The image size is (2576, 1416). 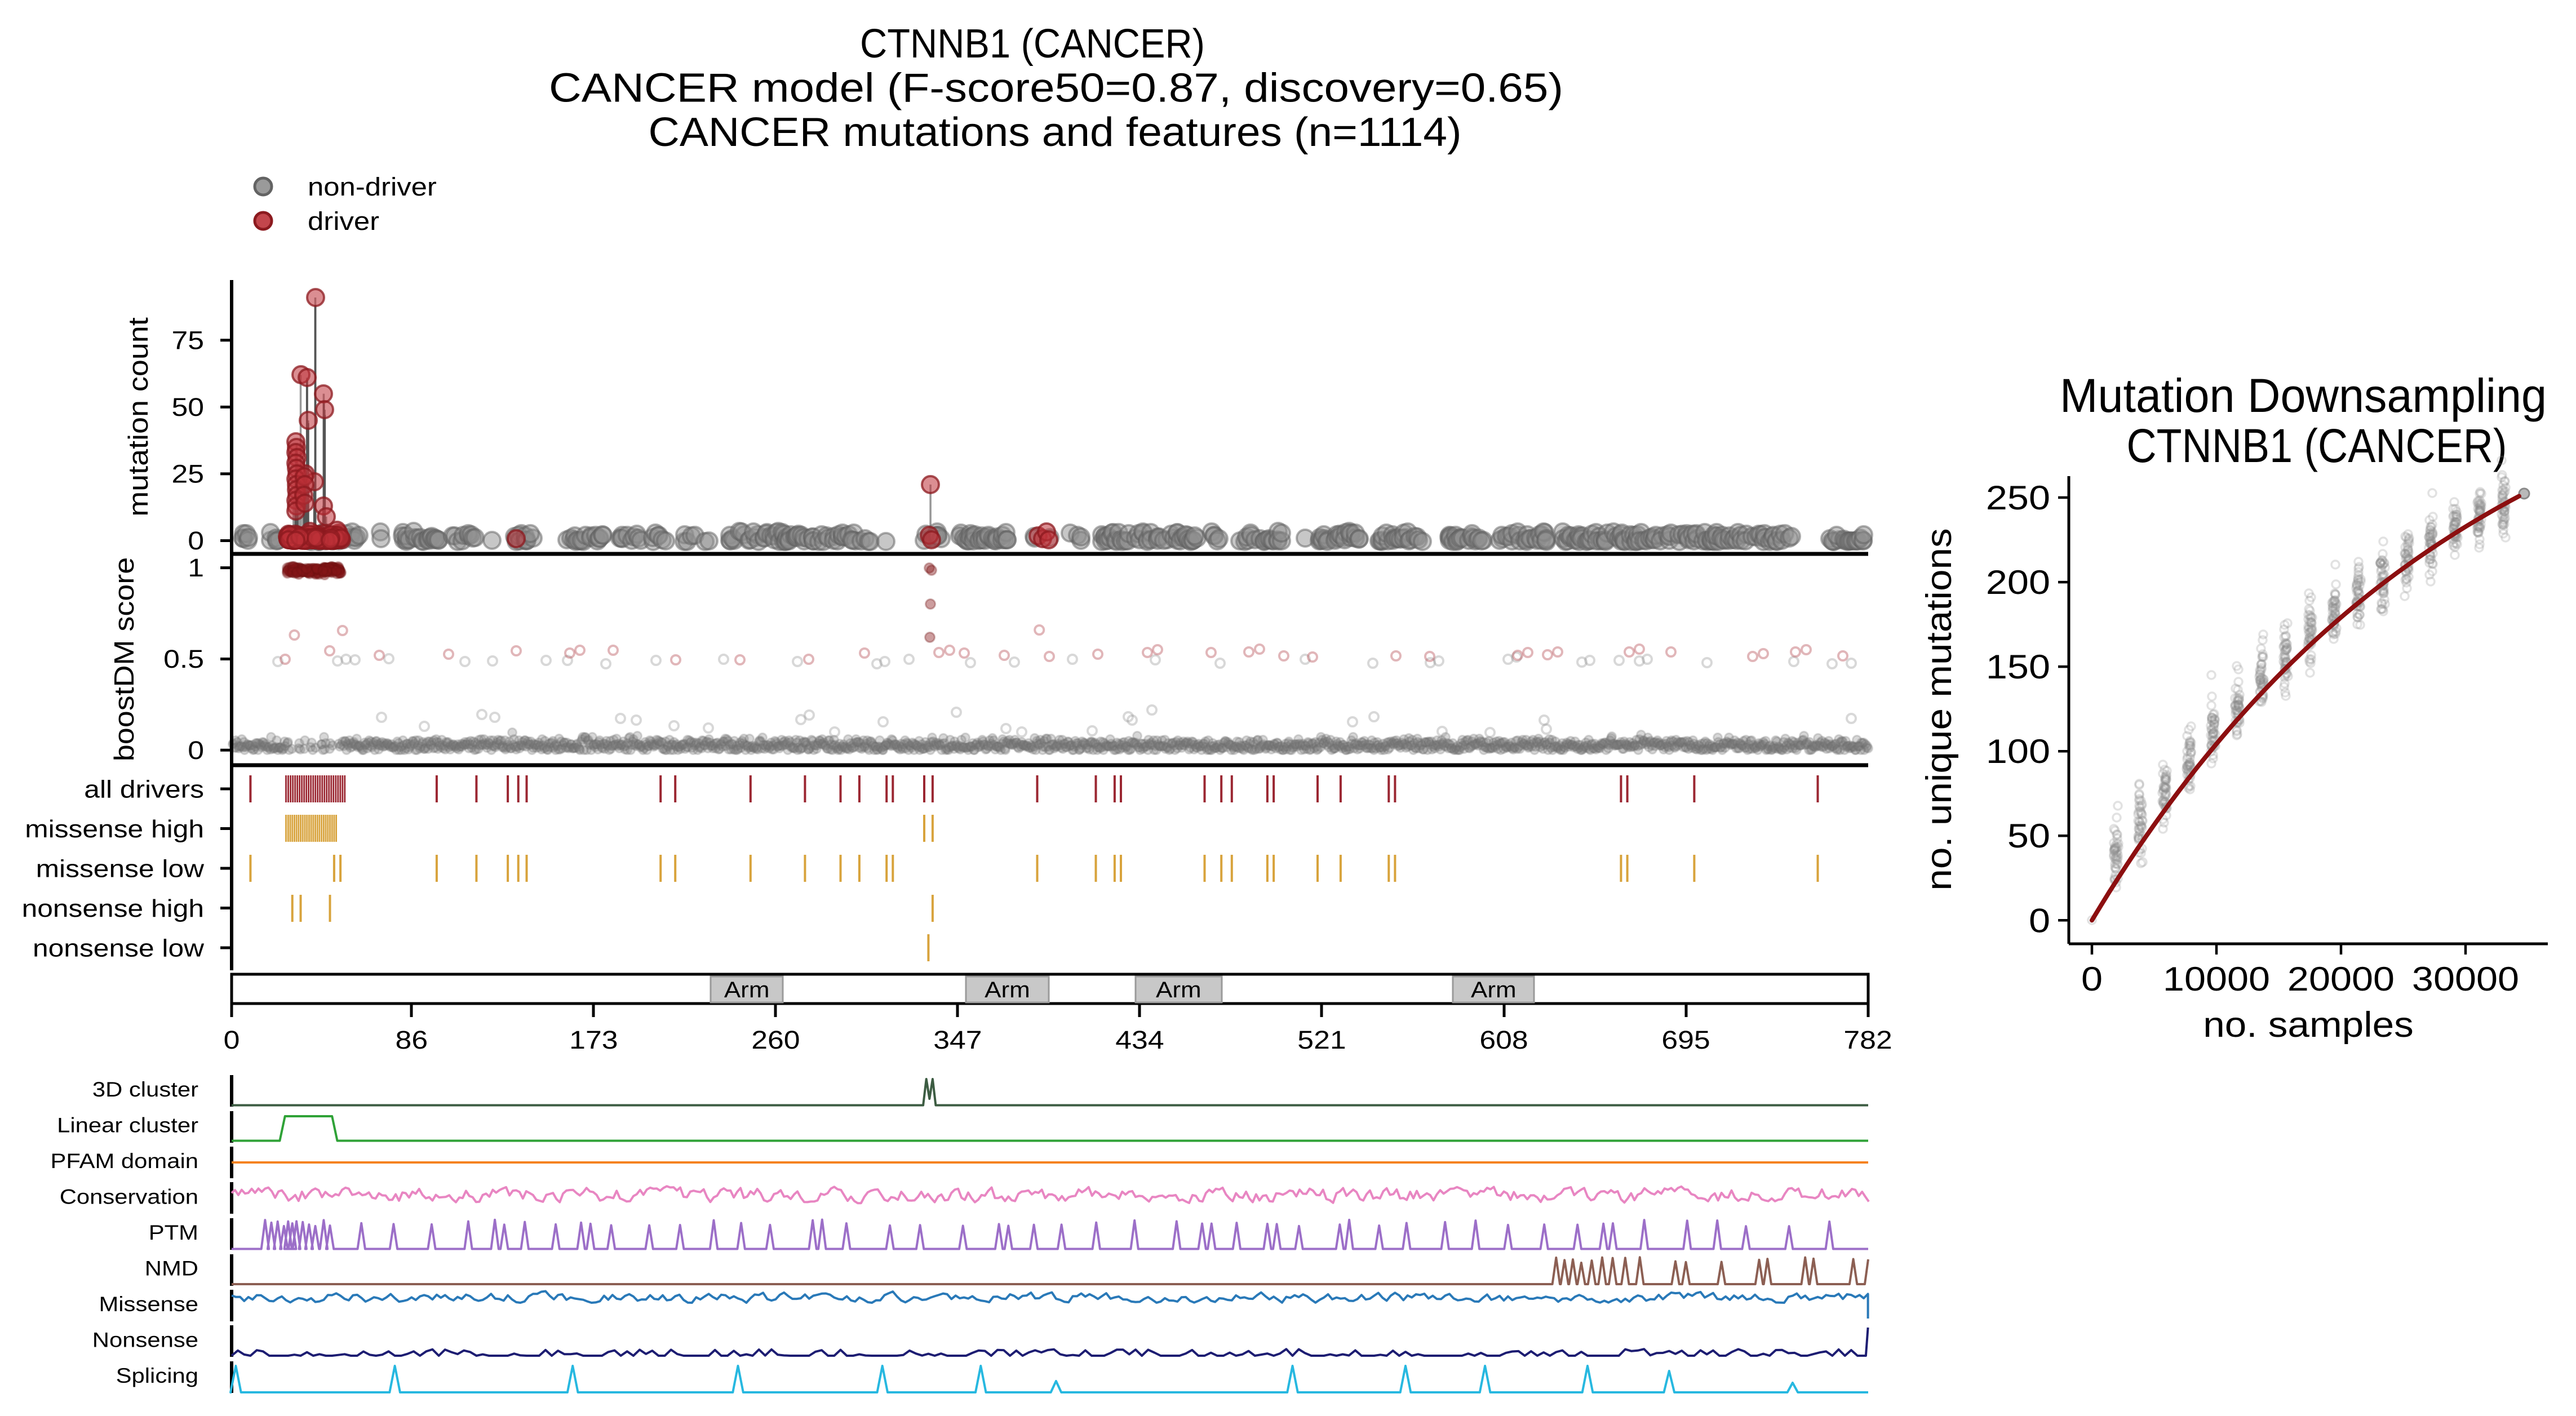 I want to click on svg-text: no. unique mutations, so click(x=1939, y=709).